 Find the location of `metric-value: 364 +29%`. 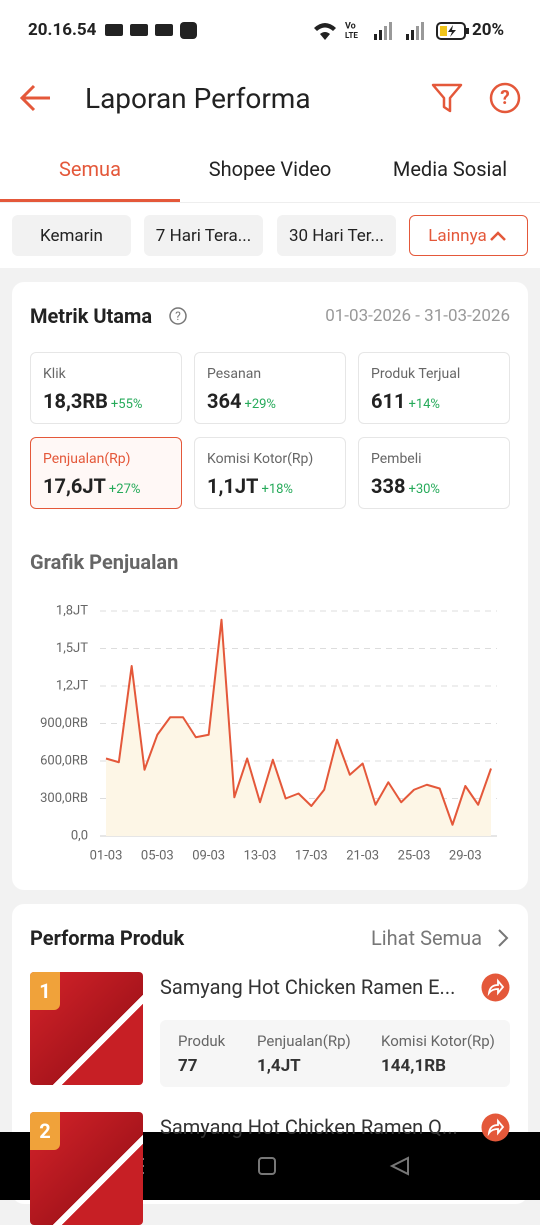

metric-value: 364 +29% is located at coordinates (241, 401).